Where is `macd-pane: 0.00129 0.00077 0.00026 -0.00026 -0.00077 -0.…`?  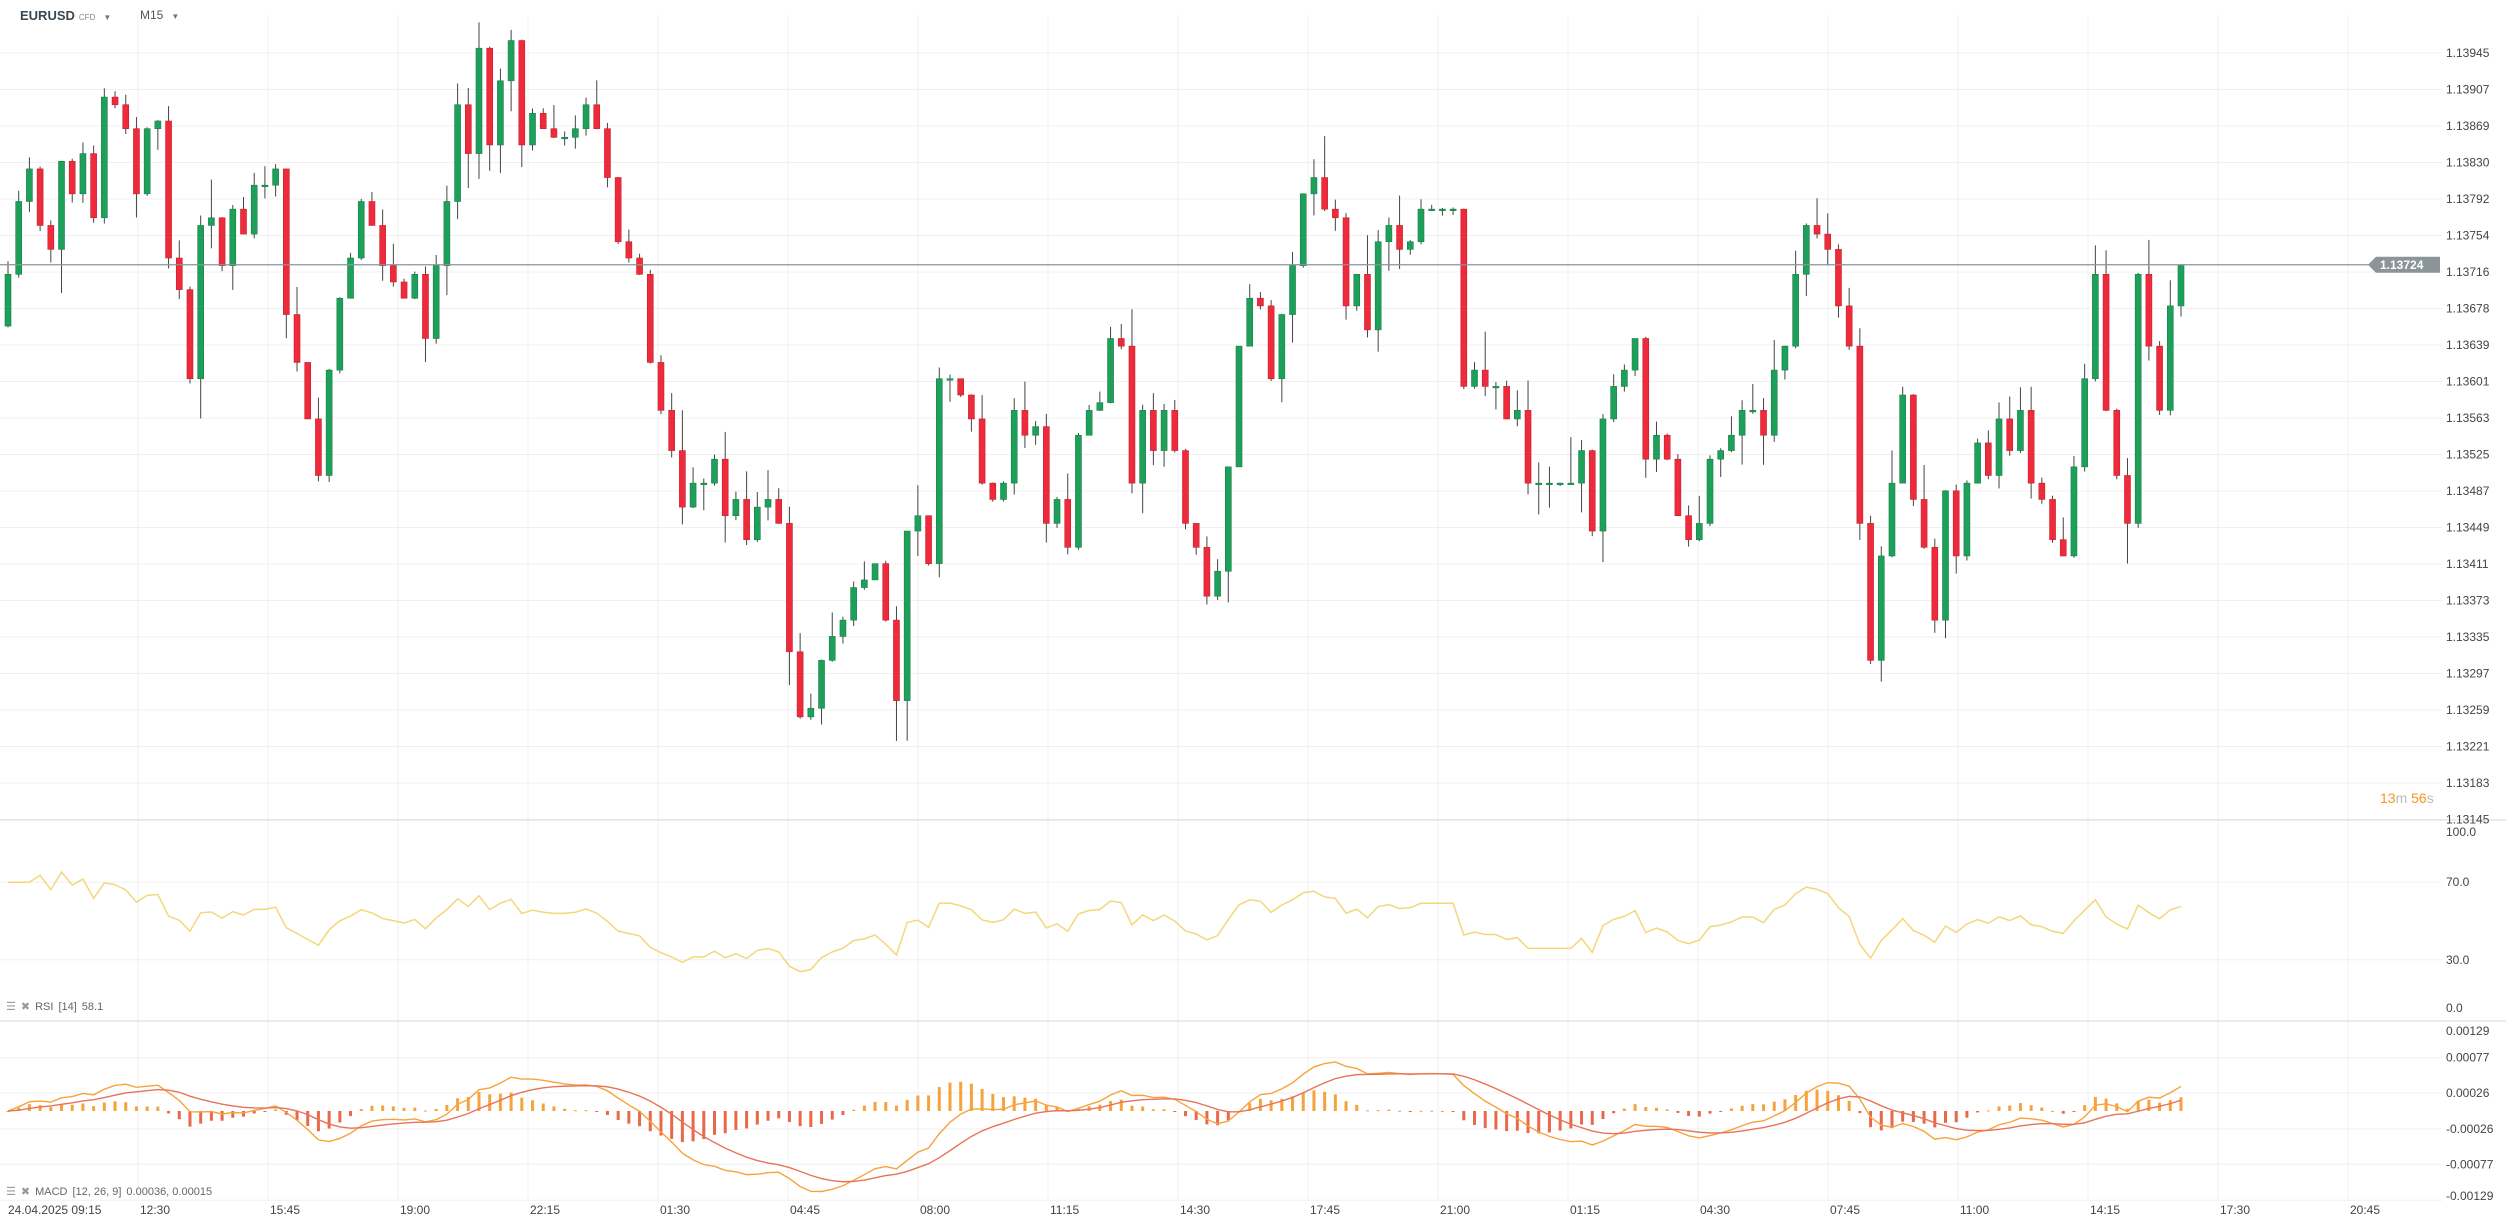
macd-pane: 0.00129 0.00077 0.00026 -0.00026 -0.00077 -0.… is located at coordinates (1250, 1113).